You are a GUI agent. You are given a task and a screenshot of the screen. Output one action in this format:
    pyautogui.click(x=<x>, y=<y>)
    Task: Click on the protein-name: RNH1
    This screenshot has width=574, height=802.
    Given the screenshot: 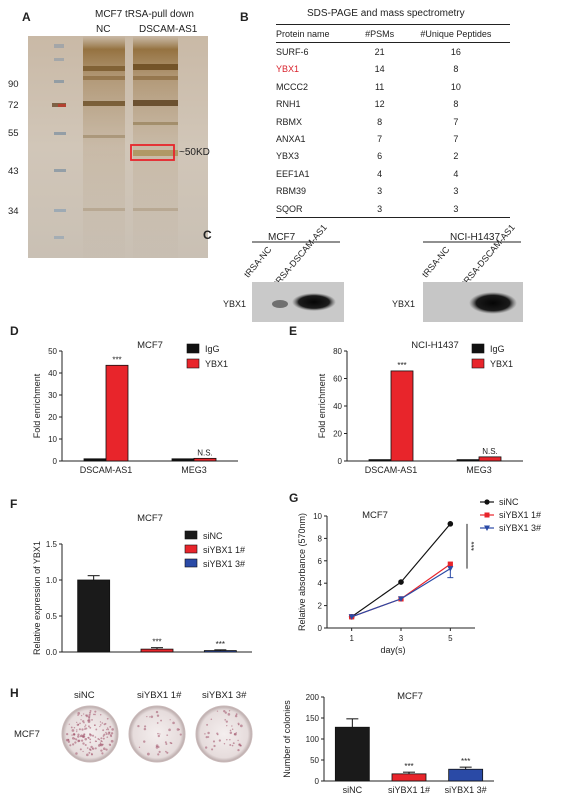 What is the action you would take?
    pyautogui.click(x=288, y=104)
    